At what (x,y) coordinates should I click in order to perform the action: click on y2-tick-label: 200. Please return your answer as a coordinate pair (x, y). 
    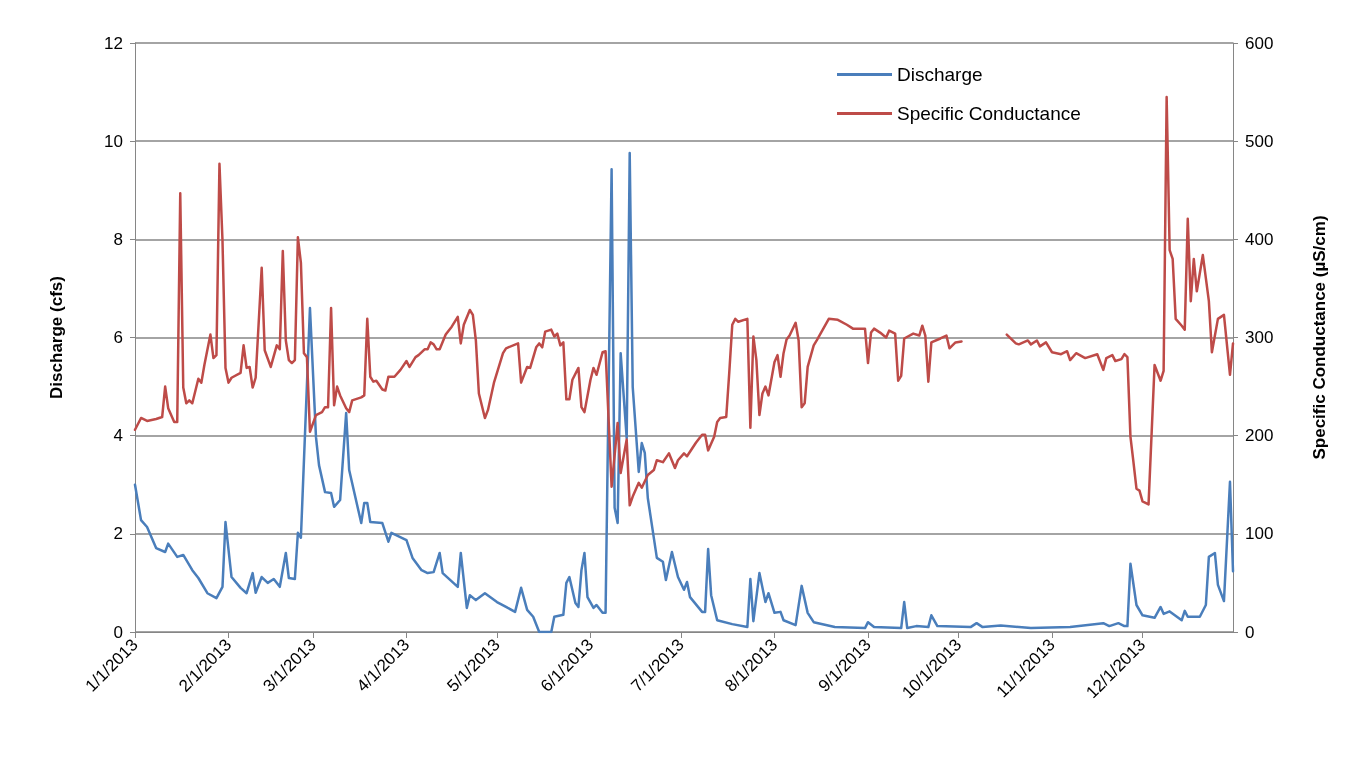
    Looking at the image, I should click on (1259, 436).